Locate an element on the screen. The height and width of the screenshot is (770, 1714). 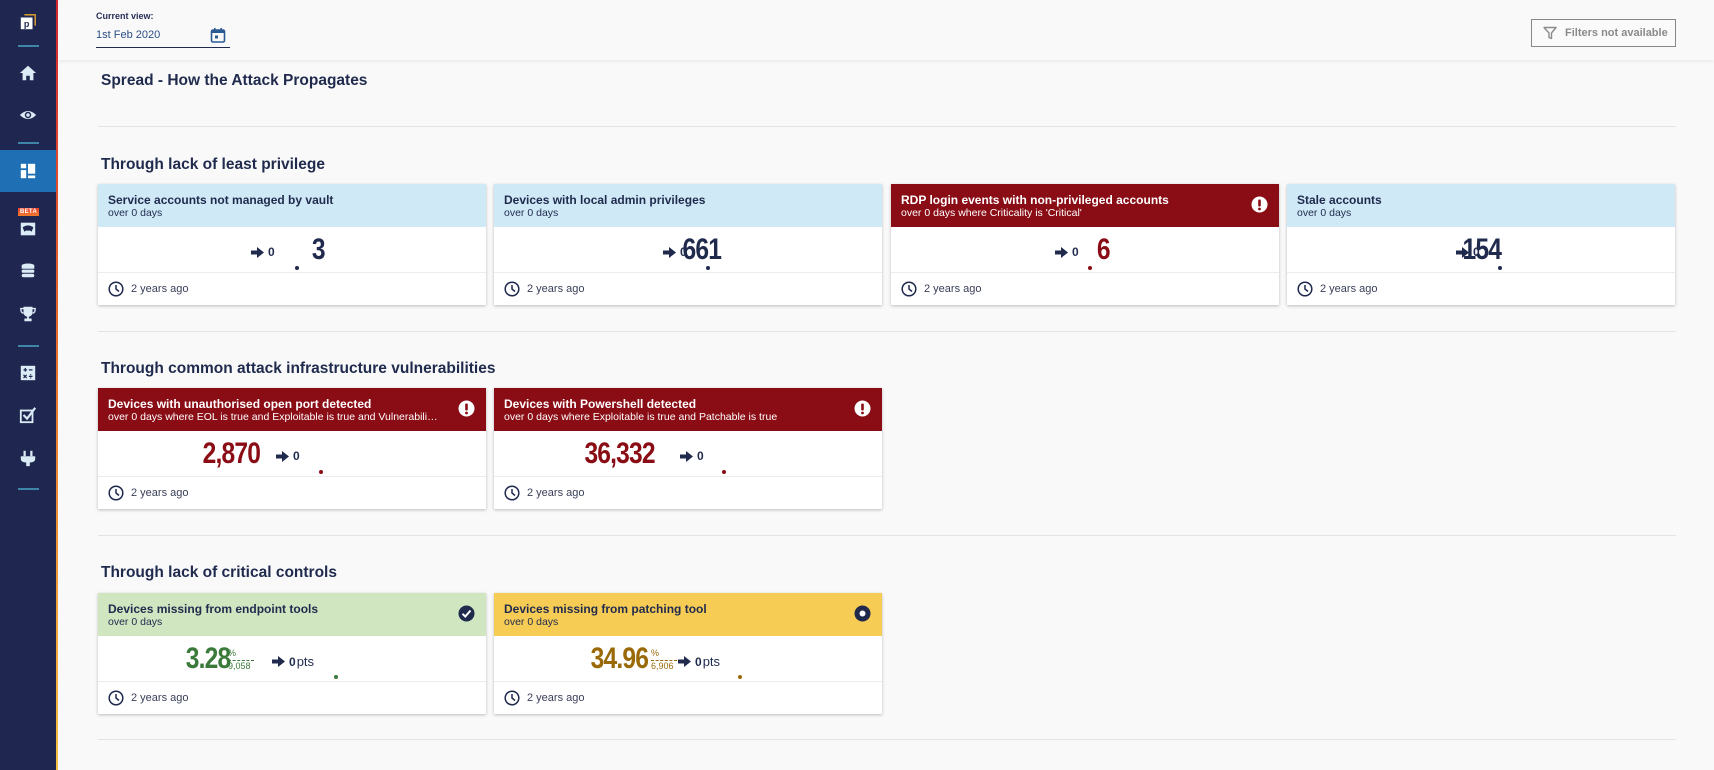
sidebar-item-beta-feature: BETA is located at coordinates (28, 223).